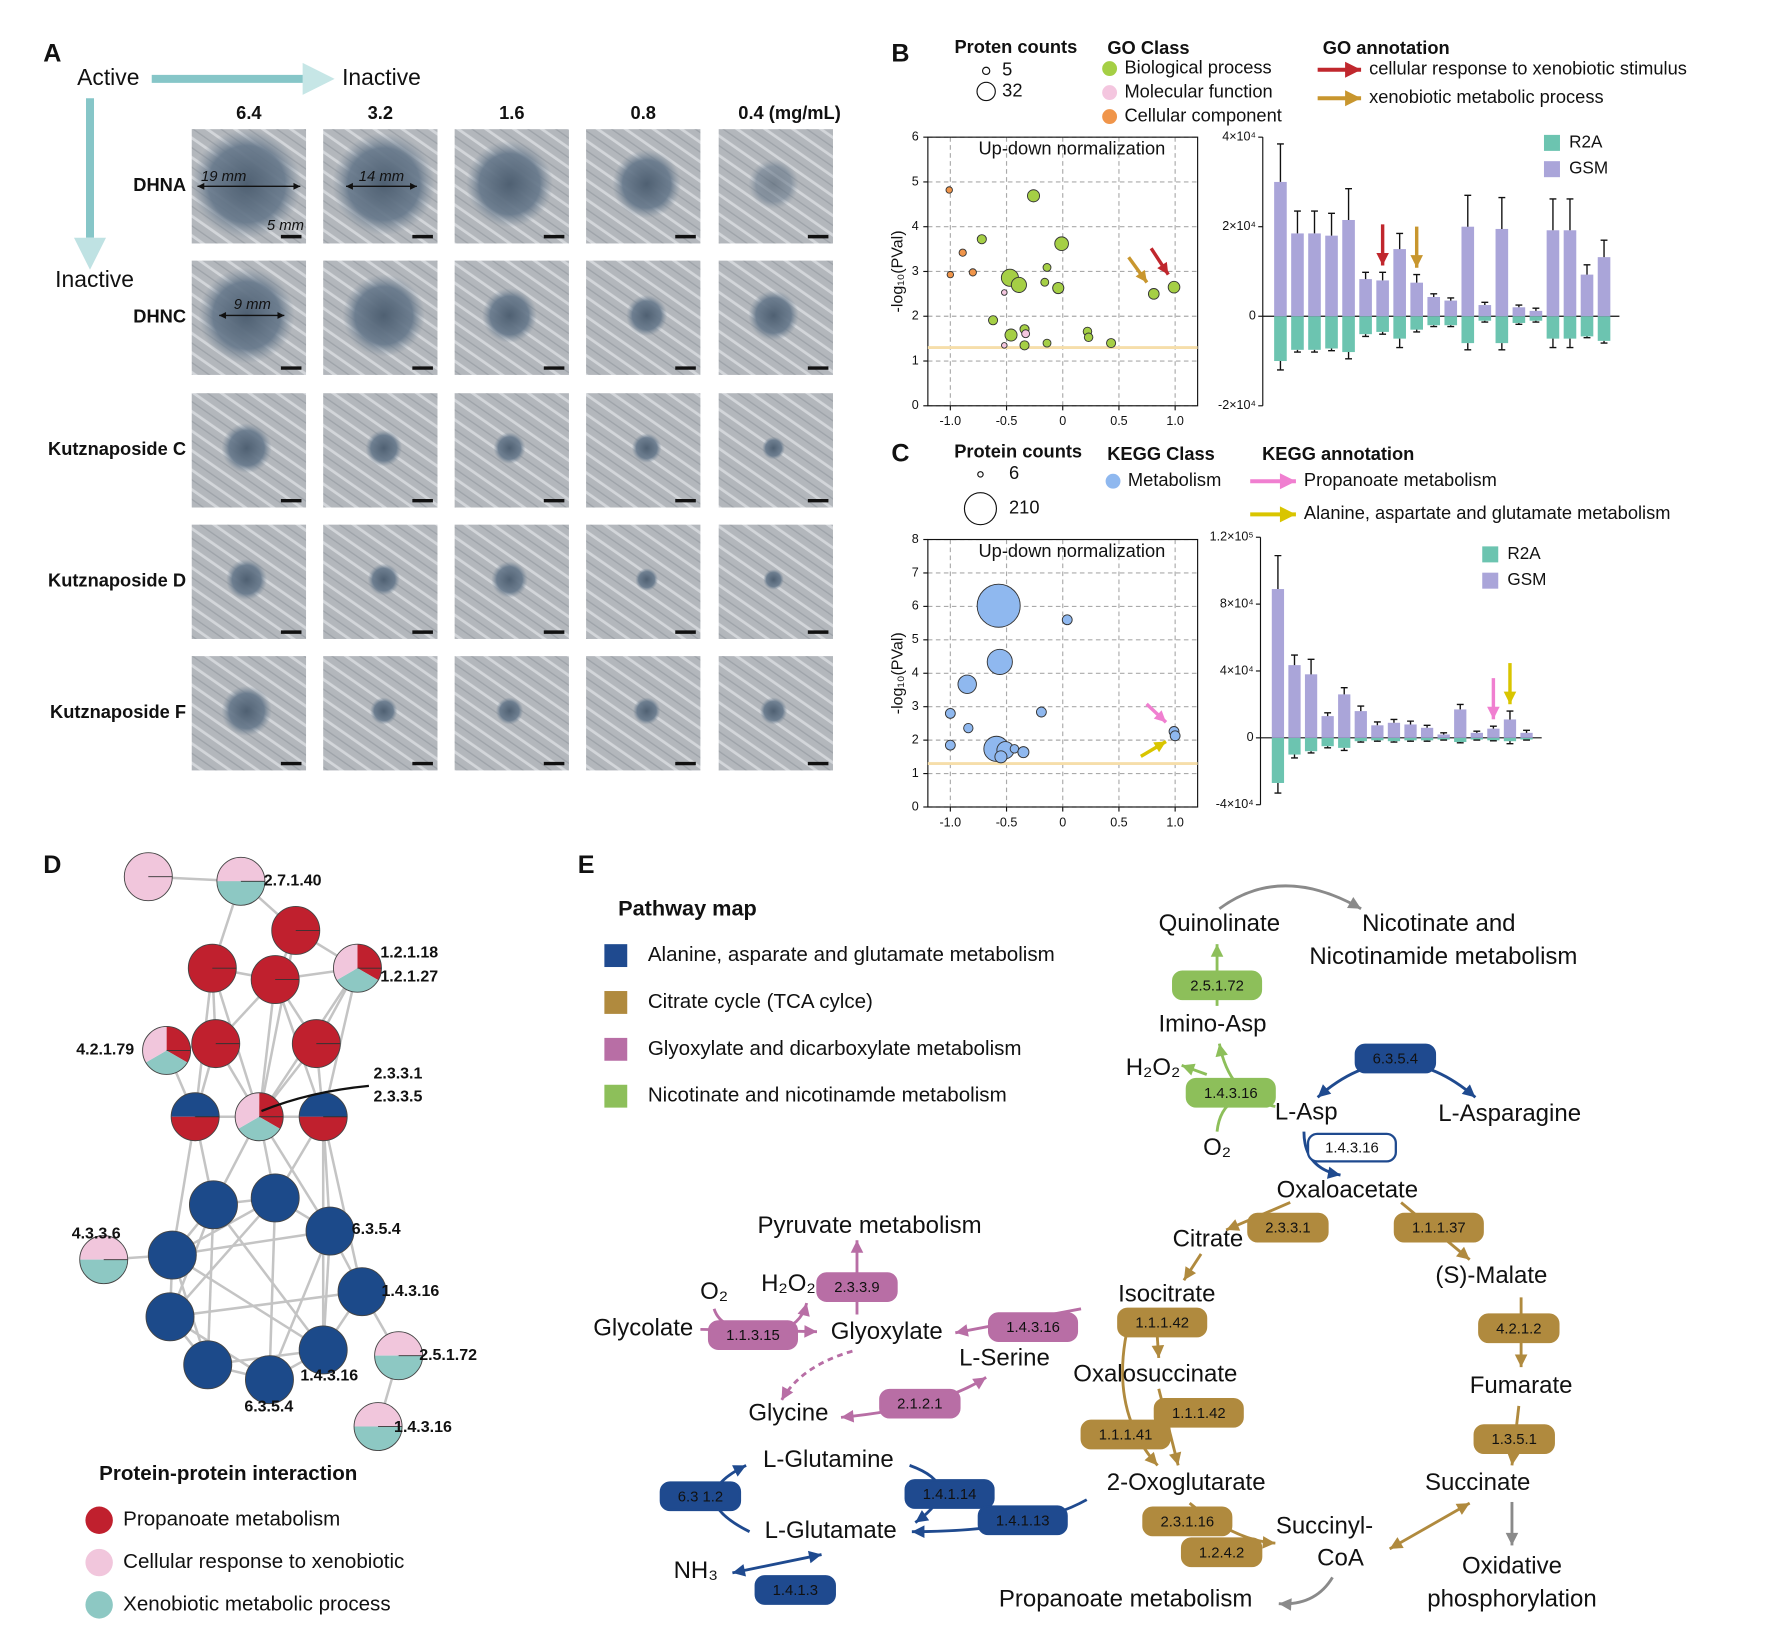 Image resolution: width=1778 pixels, height=1646 pixels. I want to click on panel-label: A, so click(52, 54).